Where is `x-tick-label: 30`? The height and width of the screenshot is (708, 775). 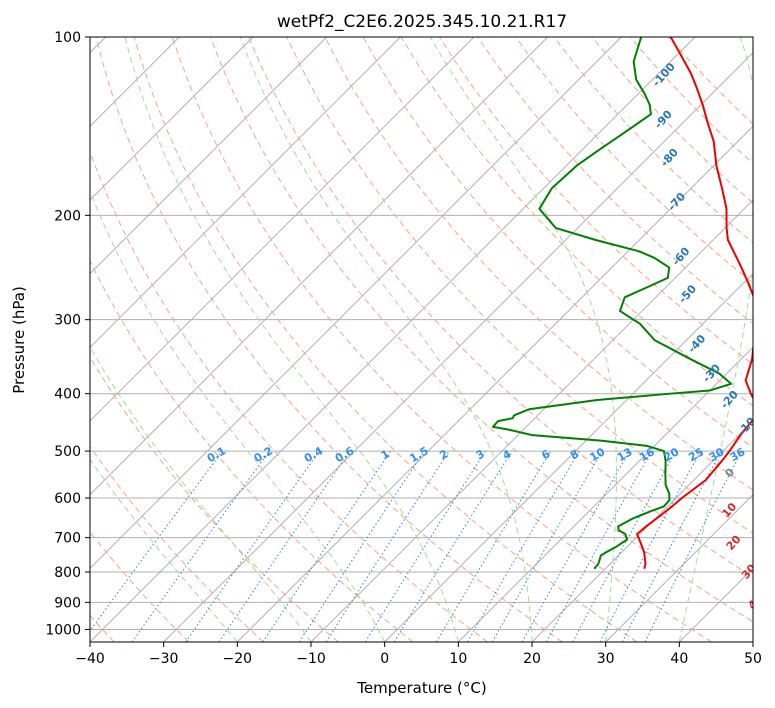 x-tick-label: 30 is located at coordinates (606, 659).